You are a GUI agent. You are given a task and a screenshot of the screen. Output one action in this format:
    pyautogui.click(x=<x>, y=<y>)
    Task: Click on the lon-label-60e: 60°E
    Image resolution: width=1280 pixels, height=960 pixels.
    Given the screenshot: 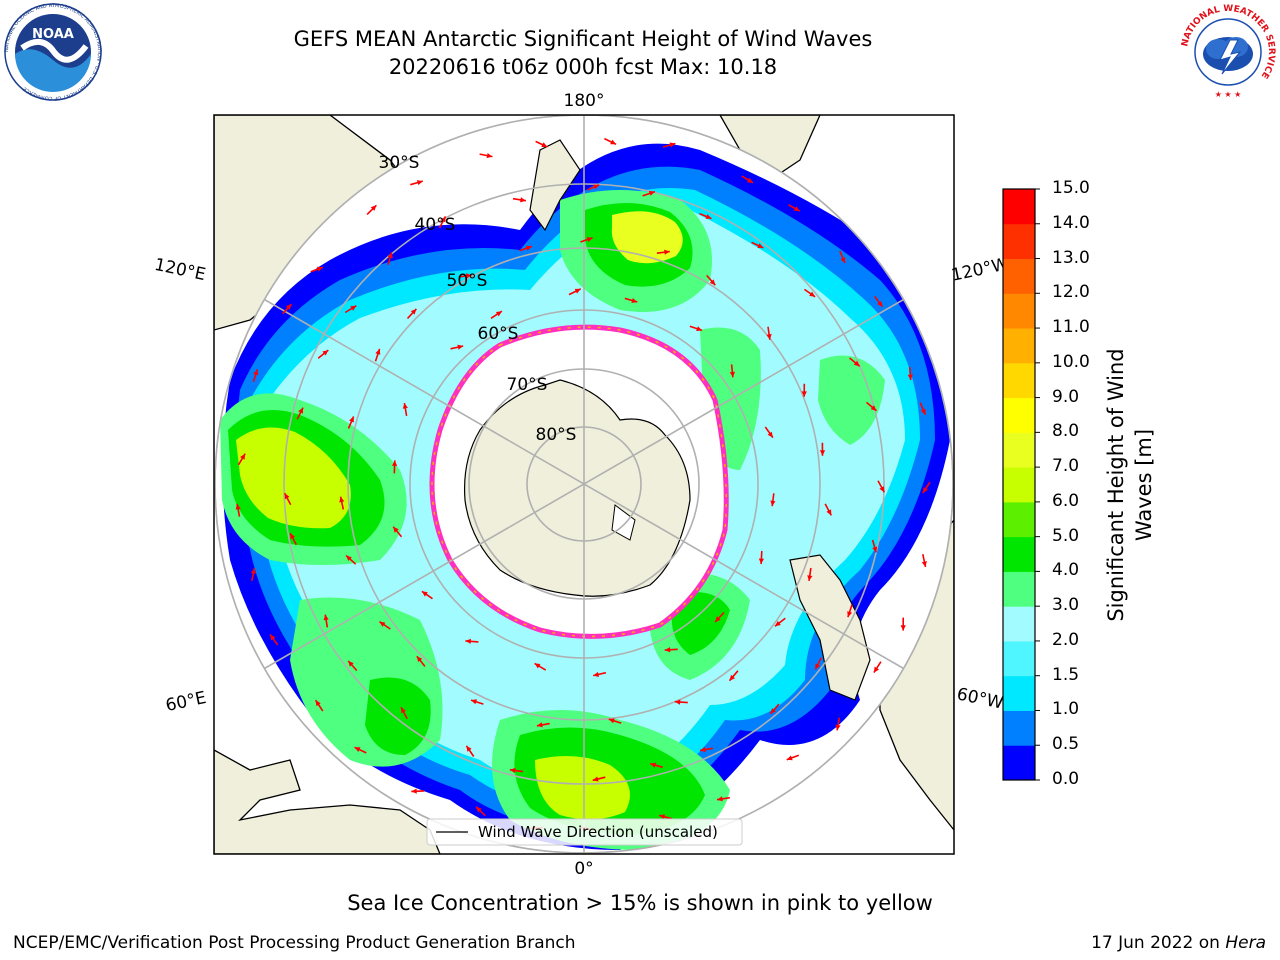 What is the action you would take?
    pyautogui.click(x=186, y=702)
    